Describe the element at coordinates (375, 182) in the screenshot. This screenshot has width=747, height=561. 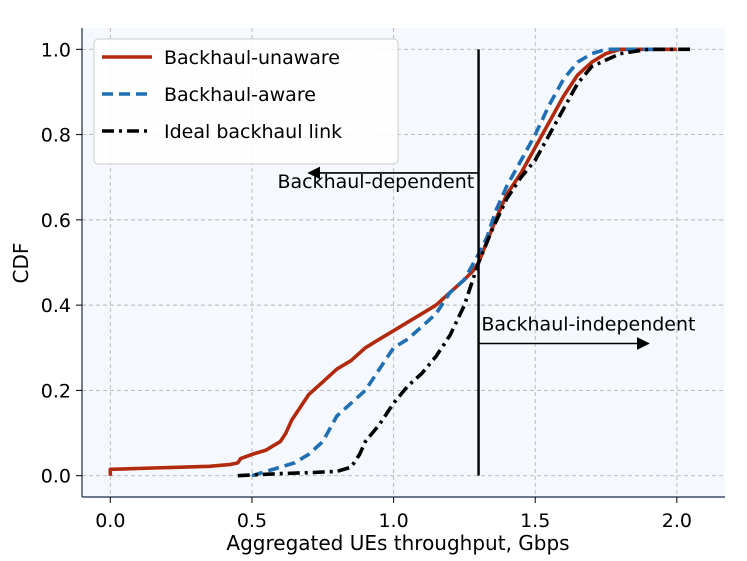
I see `annotation-text-0: Backhaul-dependent` at that location.